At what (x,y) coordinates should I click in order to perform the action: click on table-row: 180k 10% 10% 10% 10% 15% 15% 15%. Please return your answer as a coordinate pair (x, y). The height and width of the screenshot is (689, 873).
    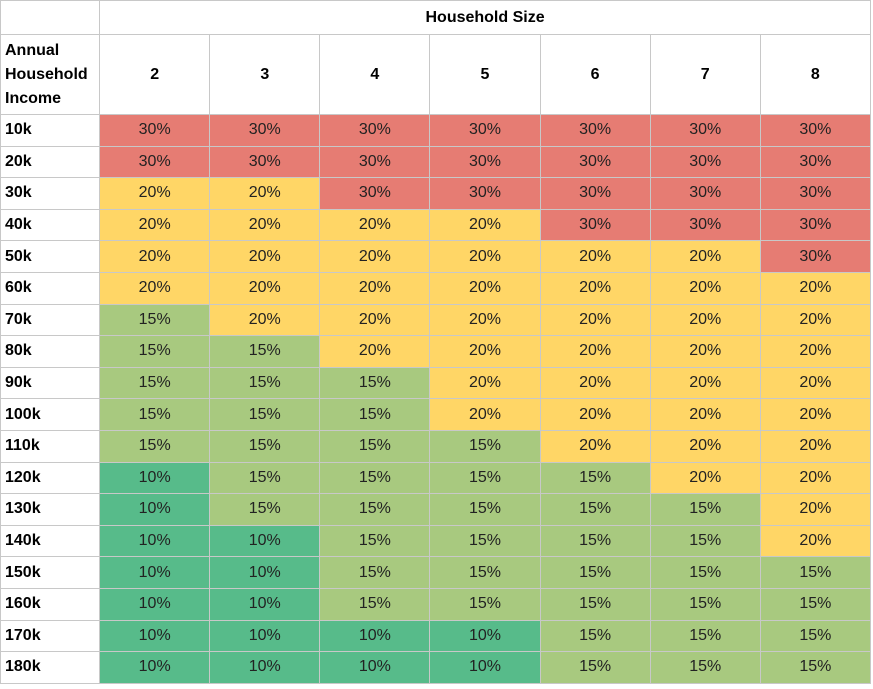
    Looking at the image, I should click on (436, 667).